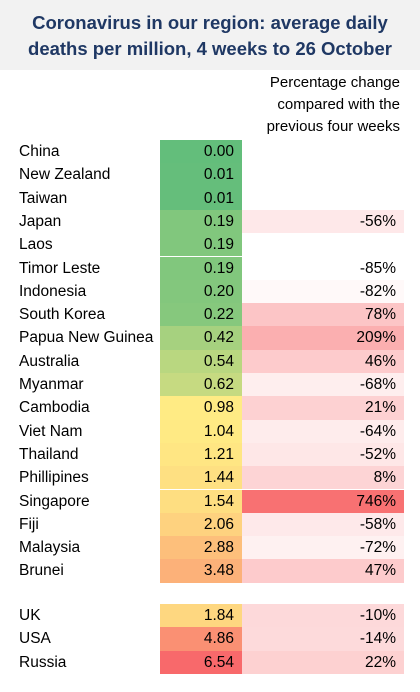 Image resolution: width=420 pixels, height=692 pixels. What do you see at coordinates (60, 268) in the screenshot?
I see `country-label: Timor Leste` at bounding box center [60, 268].